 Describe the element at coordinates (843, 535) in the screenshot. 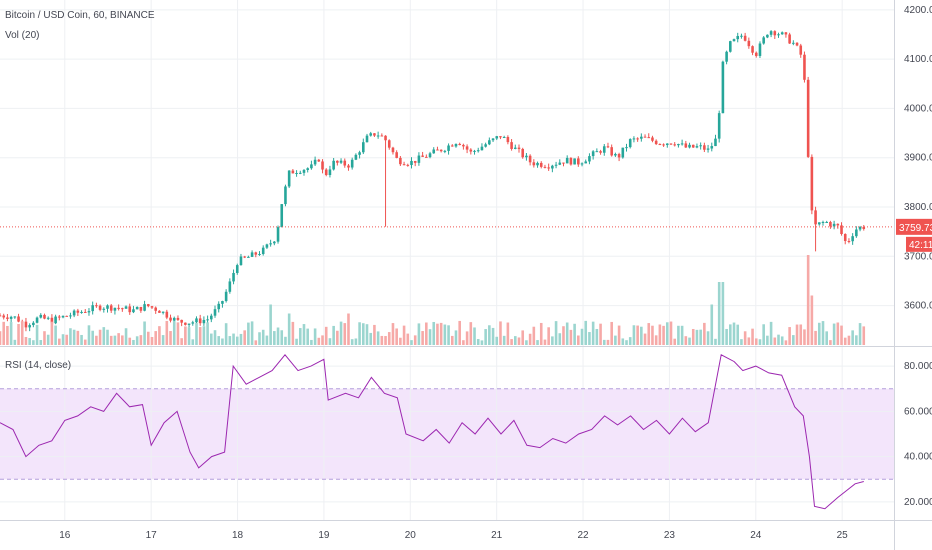

I see `time-tick-label: 25` at that location.